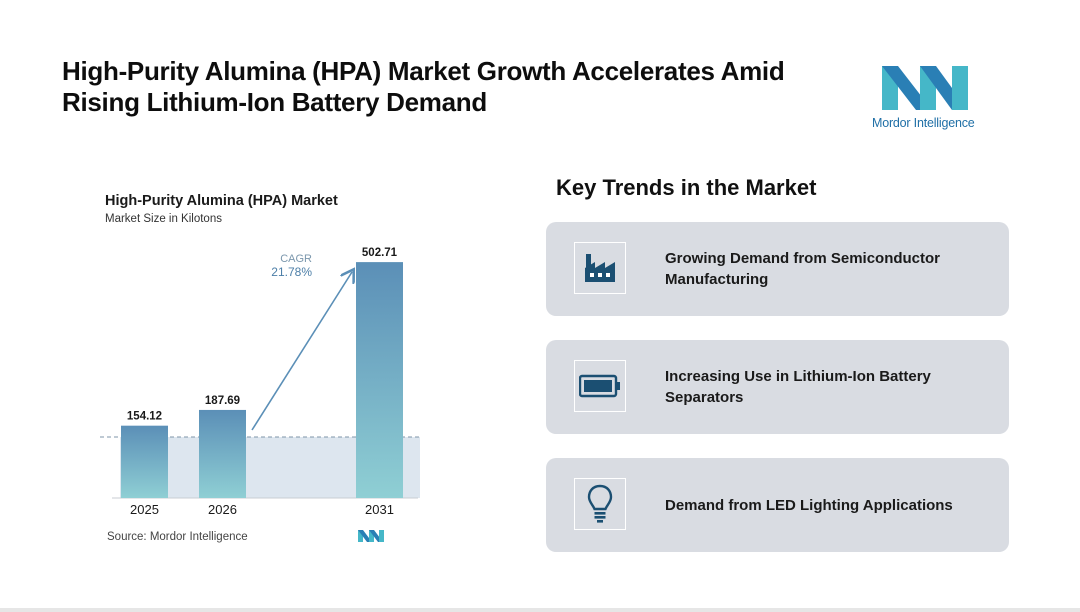 Image resolution: width=1080 pixels, height=612 pixels. I want to click on category-label: 2025, so click(144, 509).